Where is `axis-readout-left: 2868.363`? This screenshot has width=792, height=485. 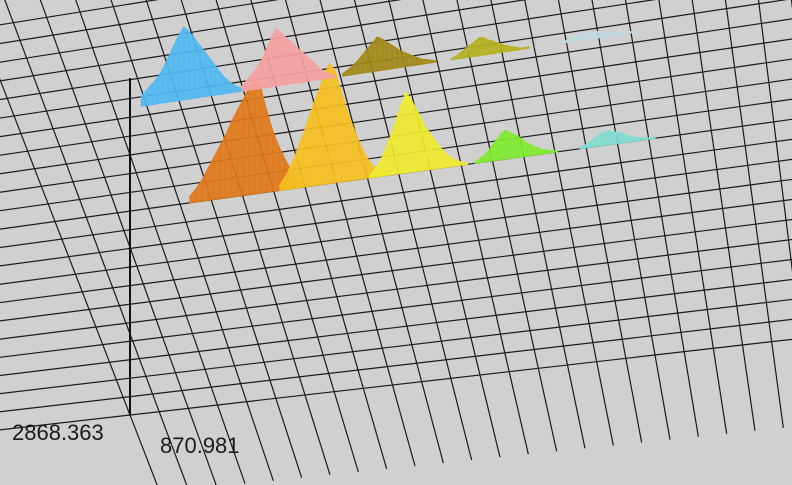
axis-readout-left: 2868.363 is located at coordinates (58, 432).